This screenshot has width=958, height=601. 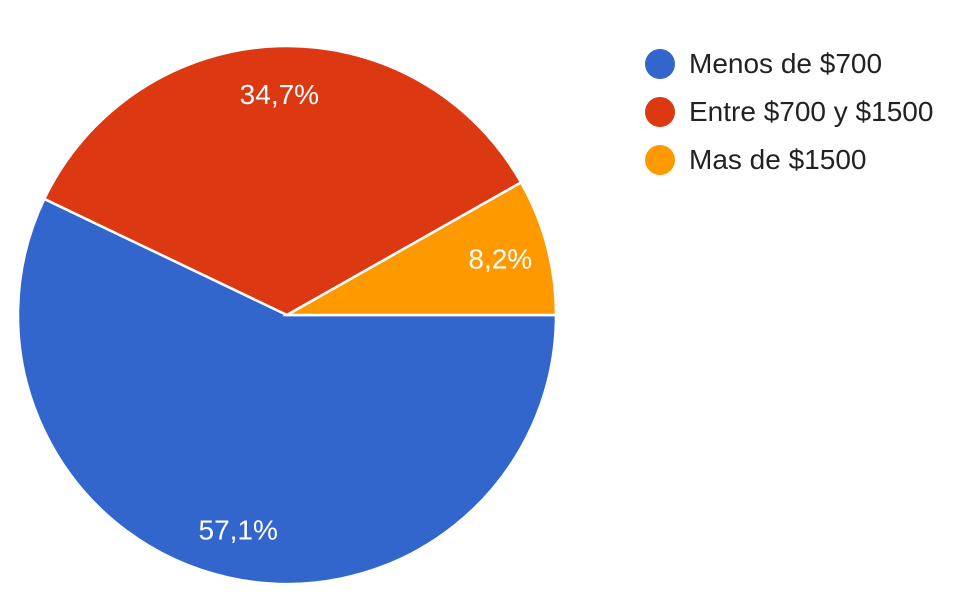 What do you see at coordinates (778, 159) in the screenshot?
I see `legend-label-mas-de-1500: Mas de $1500` at bounding box center [778, 159].